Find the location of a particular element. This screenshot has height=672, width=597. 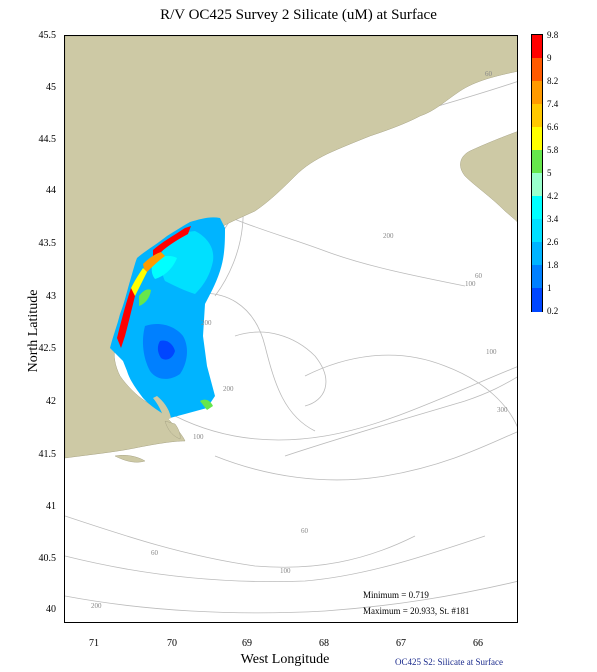

colorbar is located at coordinates (537, 173).